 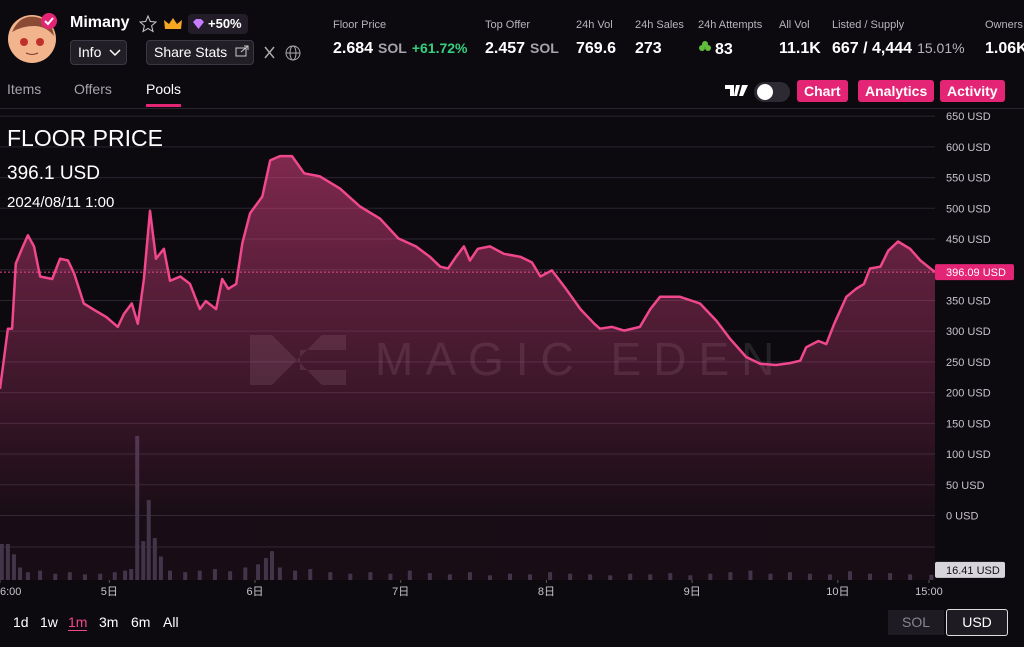 What do you see at coordinates (968, 301) in the screenshot?
I see `y-tick-label: 350 USD` at bounding box center [968, 301].